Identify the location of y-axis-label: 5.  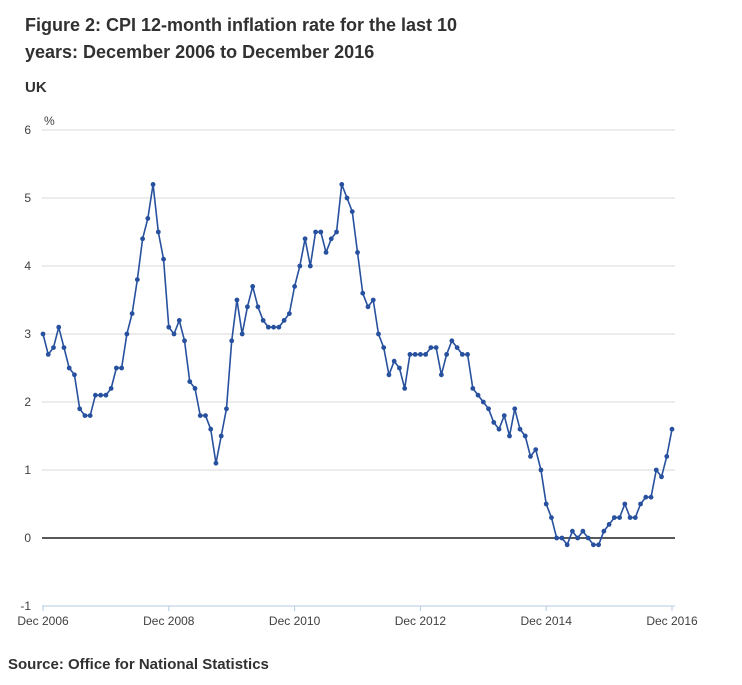
(27, 198).